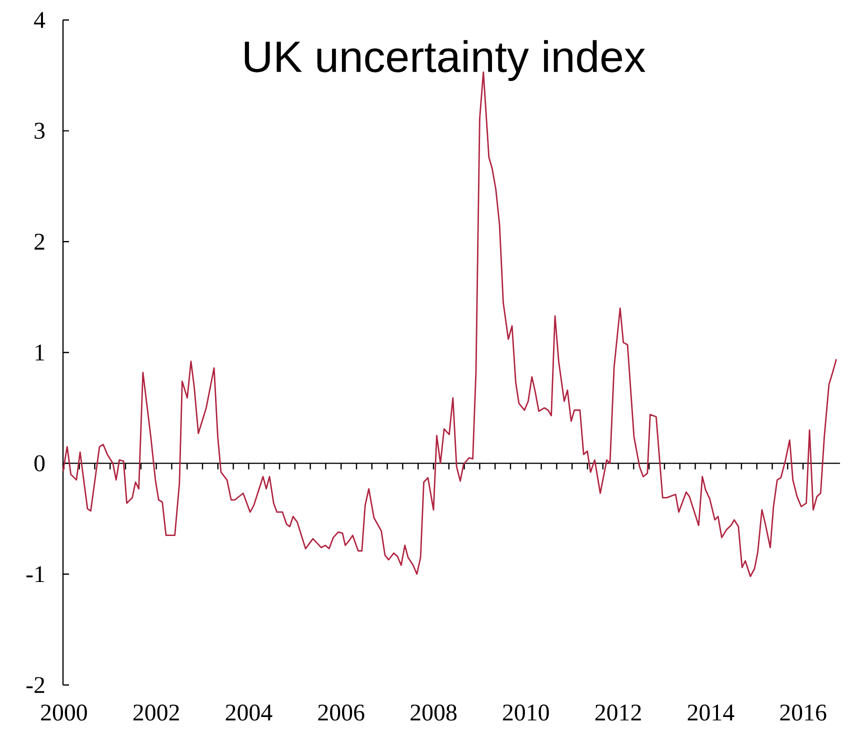 The width and height of the screenshot is (850, 729). What do you see at coordinates (39, 242) in the screenshot?
I see `y-tick-label: 2` at bounding box center [39, 242].